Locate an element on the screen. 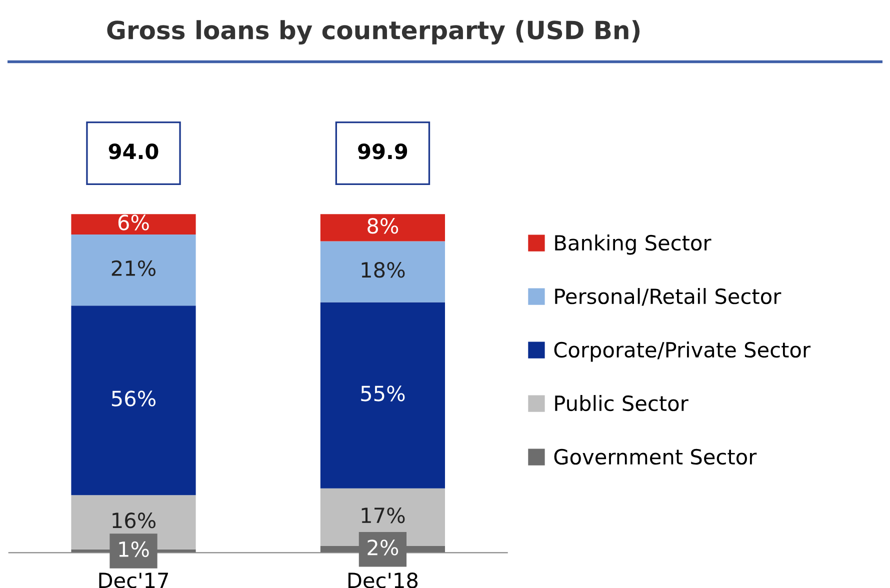 The width and height of the screenshot is (890, 588). legend-label: Banking Sector is located at coordinates (633, 244).